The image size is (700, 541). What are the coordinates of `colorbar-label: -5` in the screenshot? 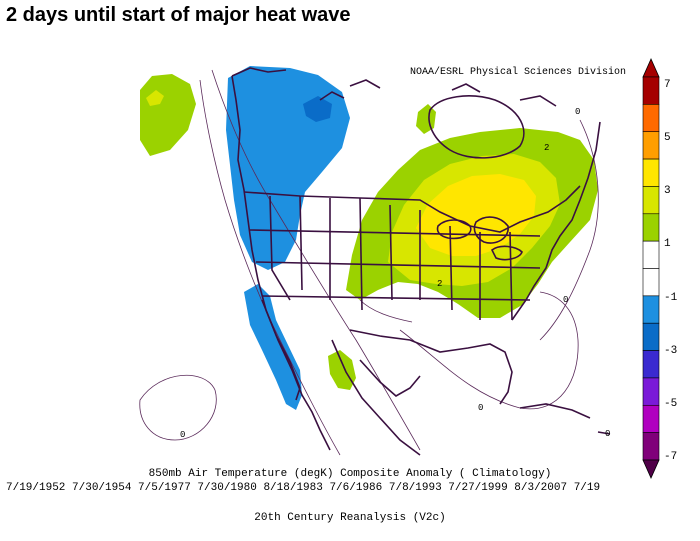 It's located at (670, 404).